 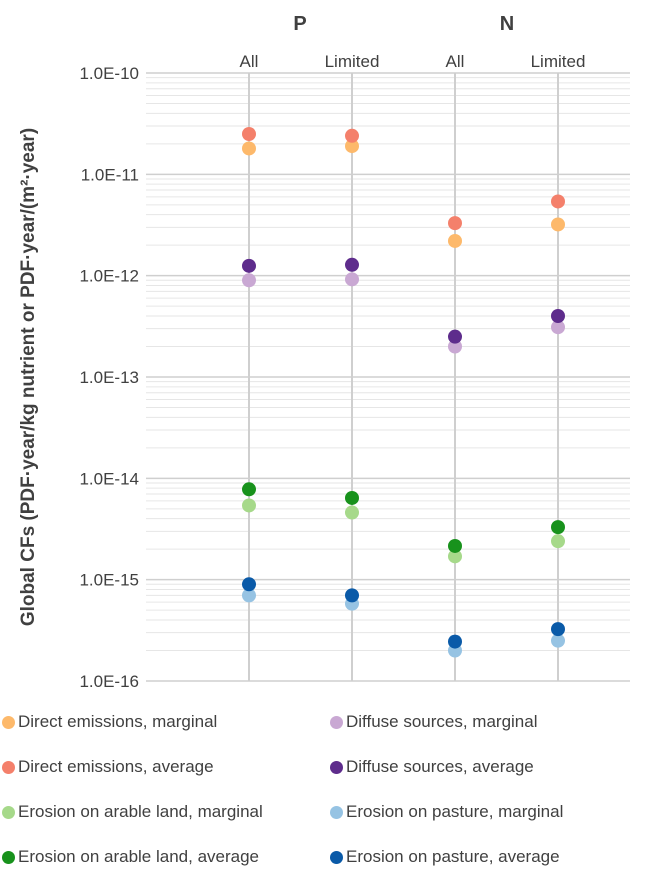 What do you see at coordinates (140, 811) in the screenshot?
I see `legend-label: Erosion on arable land, marginal` at bounding box center [140, 811].